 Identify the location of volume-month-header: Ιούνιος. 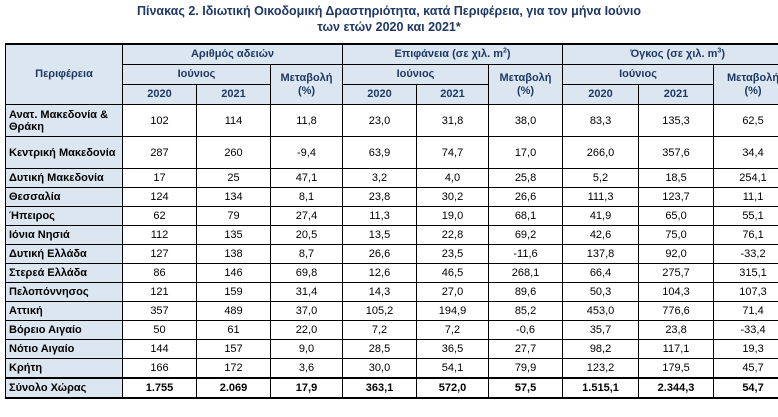
(638, 74).